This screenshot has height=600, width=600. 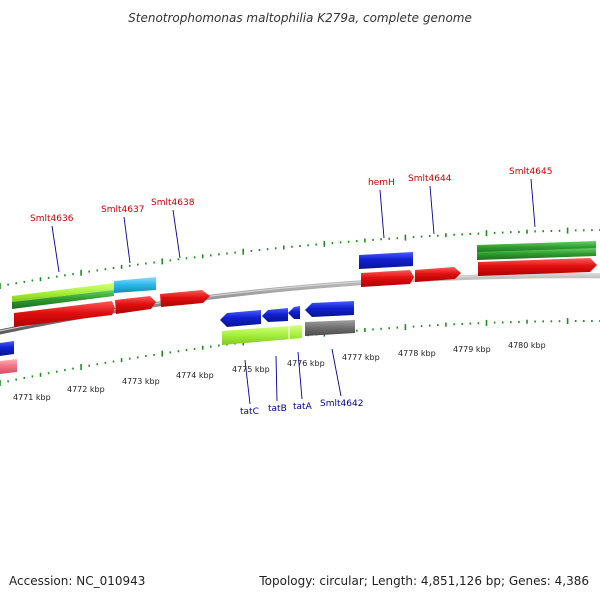 I want to click on scale-label: 4776 kbp, so click(x=306, y=363).